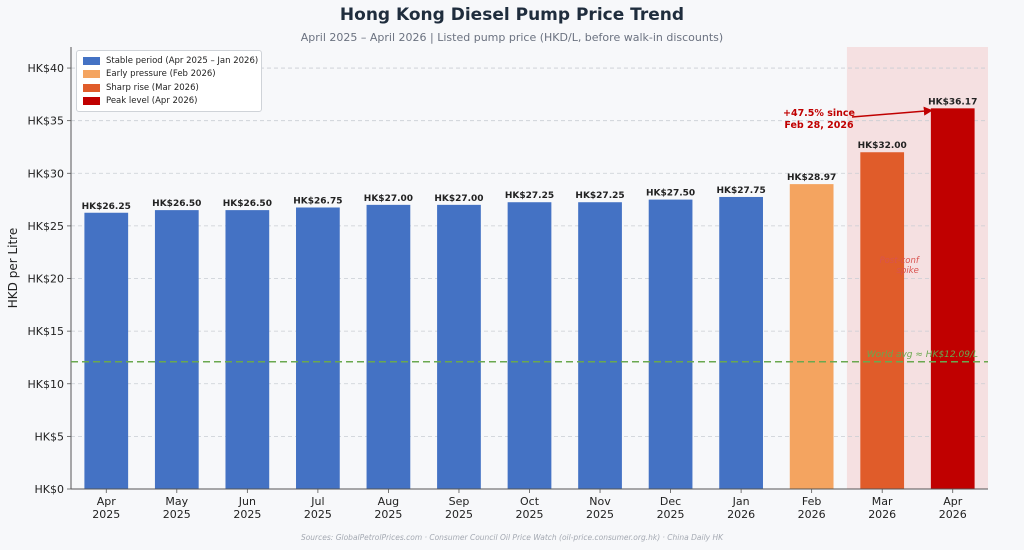 The image size is (1024, 550). What do you see at coordinates (152, 87) in the screenshot?
I see `legend-label: Sharp rise (Mar 2026)` at bounding box center [152, 87].